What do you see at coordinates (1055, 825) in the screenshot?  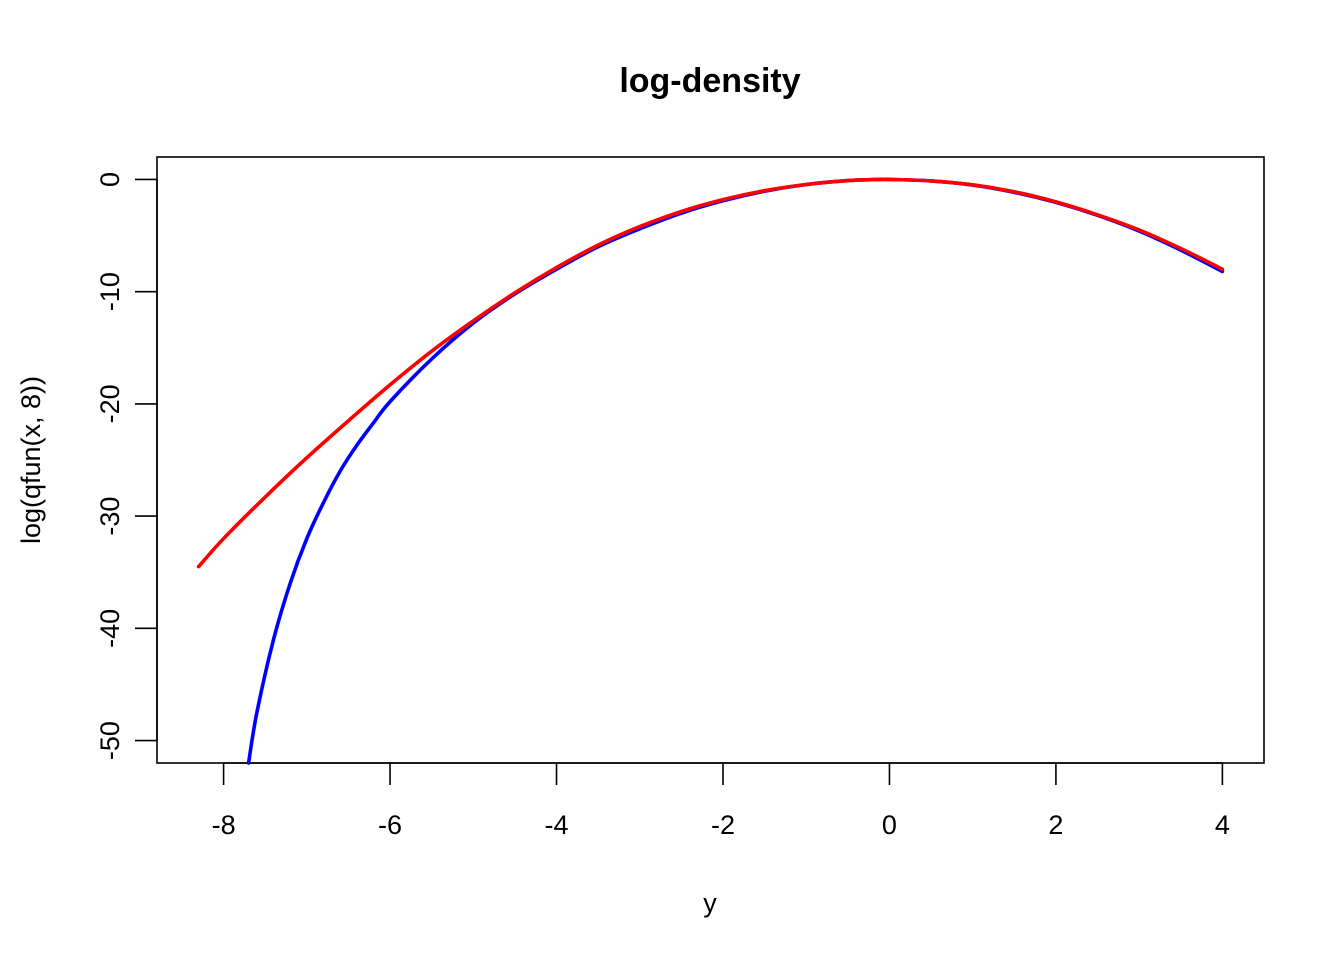 I see `x-tick-label: 2` at bounding box center [1055, 825].